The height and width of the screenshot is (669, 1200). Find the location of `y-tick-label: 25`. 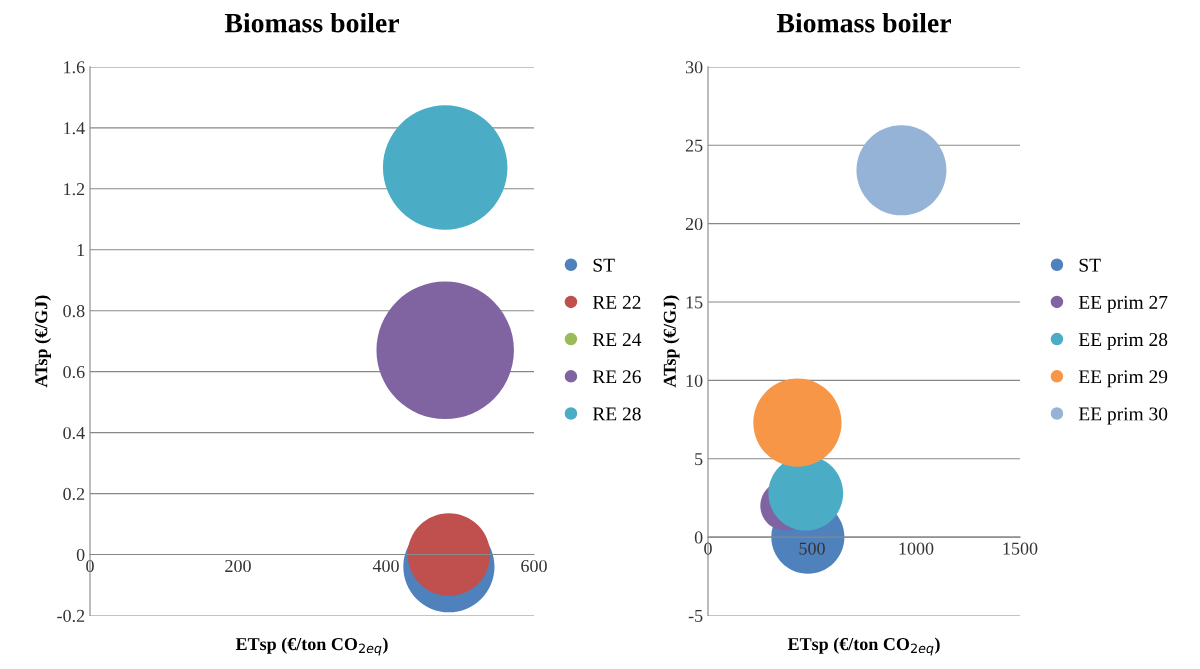

y-tick-label: 25 is located at coordinates (694, 145).